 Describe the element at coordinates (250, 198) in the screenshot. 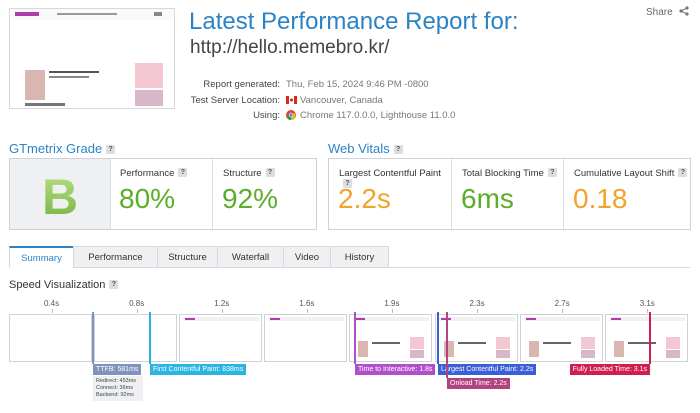

I see `metric-value: 92%` at that location.